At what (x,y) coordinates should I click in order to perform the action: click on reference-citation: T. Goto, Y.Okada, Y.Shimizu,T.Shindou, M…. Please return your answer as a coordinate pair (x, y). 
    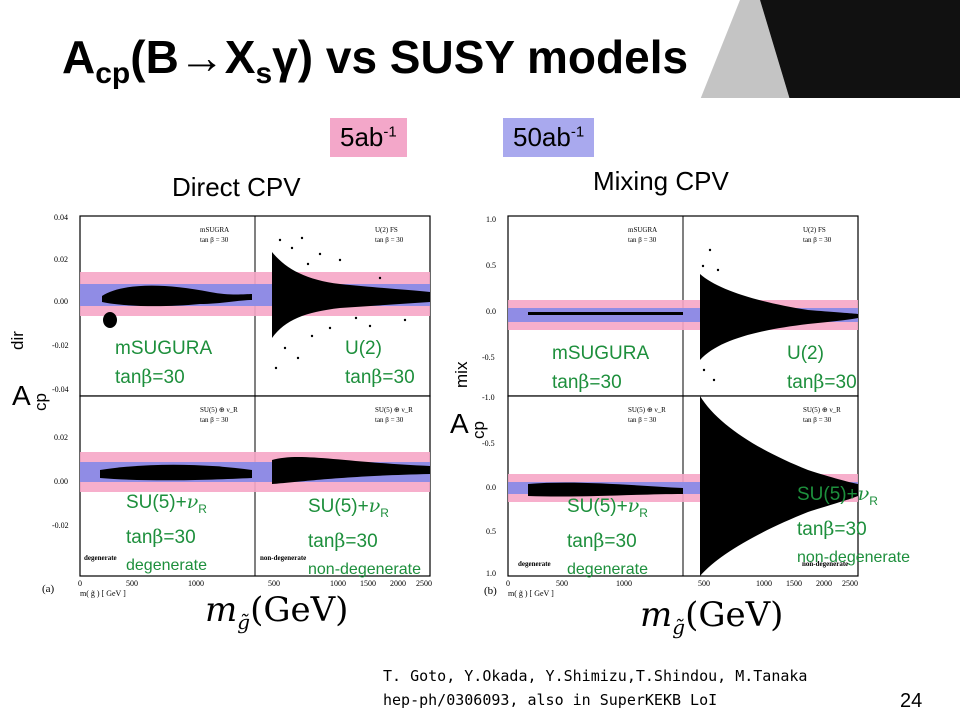
    Looking at the image, I should click on (595, 688).